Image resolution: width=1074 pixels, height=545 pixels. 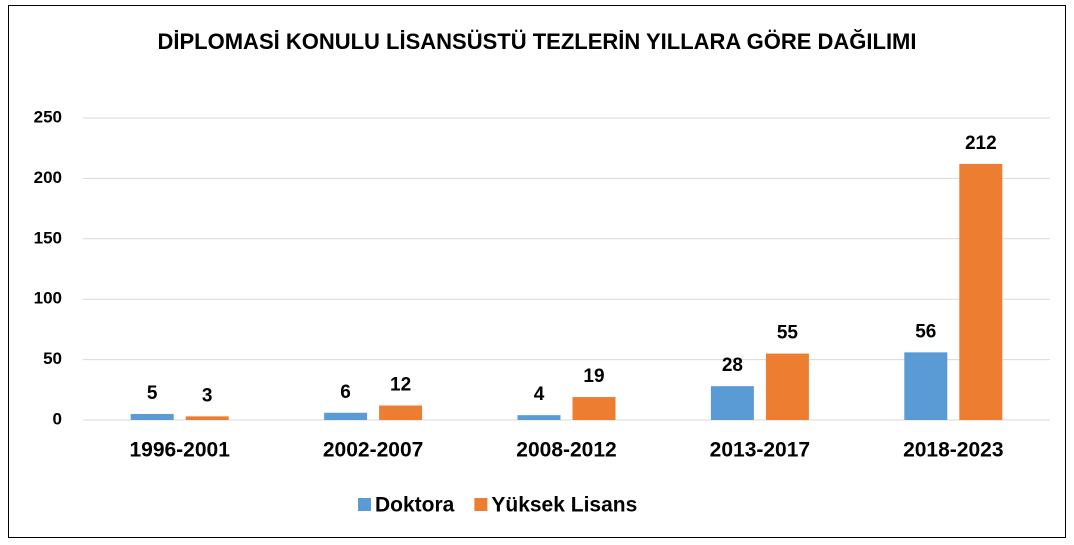 I want to click on y-tick-label: 250, so click(x=48, y=116).